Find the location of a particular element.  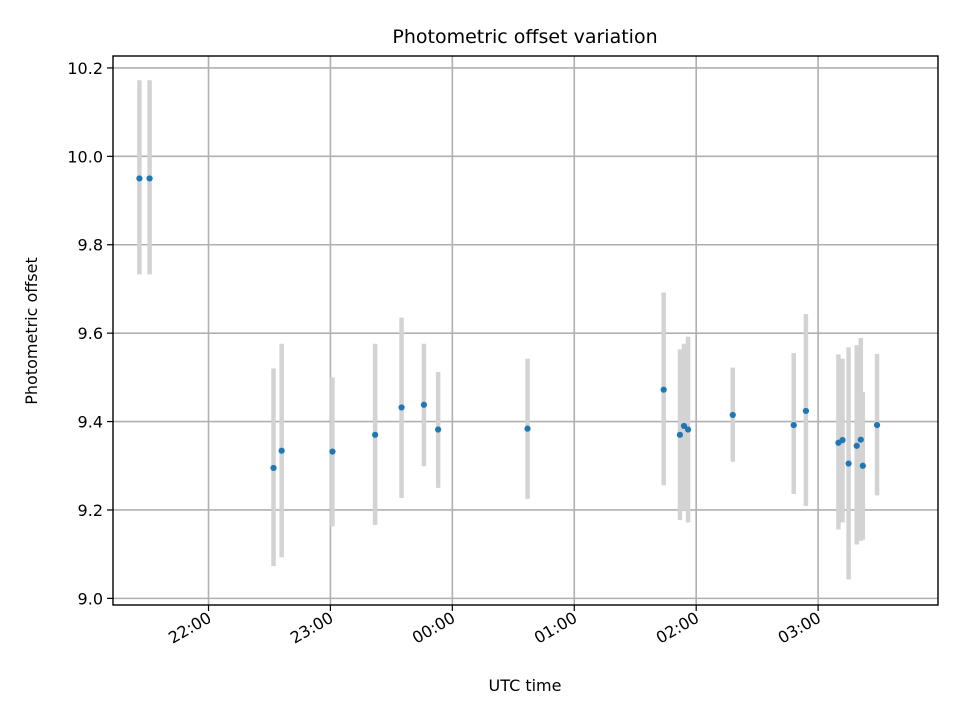

y-tick-label: 10.2 is located at coordinates (85, 68).